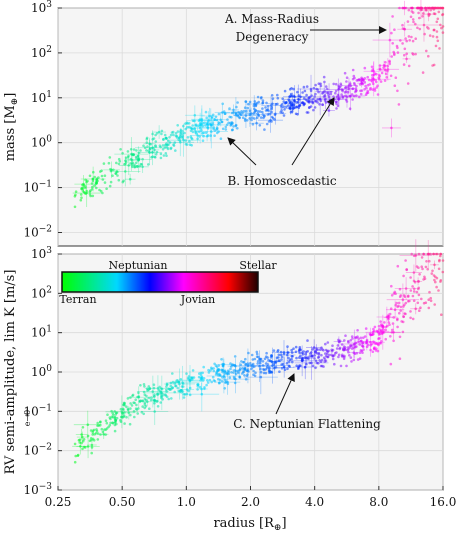 The height and width of the screenshot is (536, 458). I want to click on top-y-tick-labels: 10−2 10−1 100 101 102 103, so click(42, 119).